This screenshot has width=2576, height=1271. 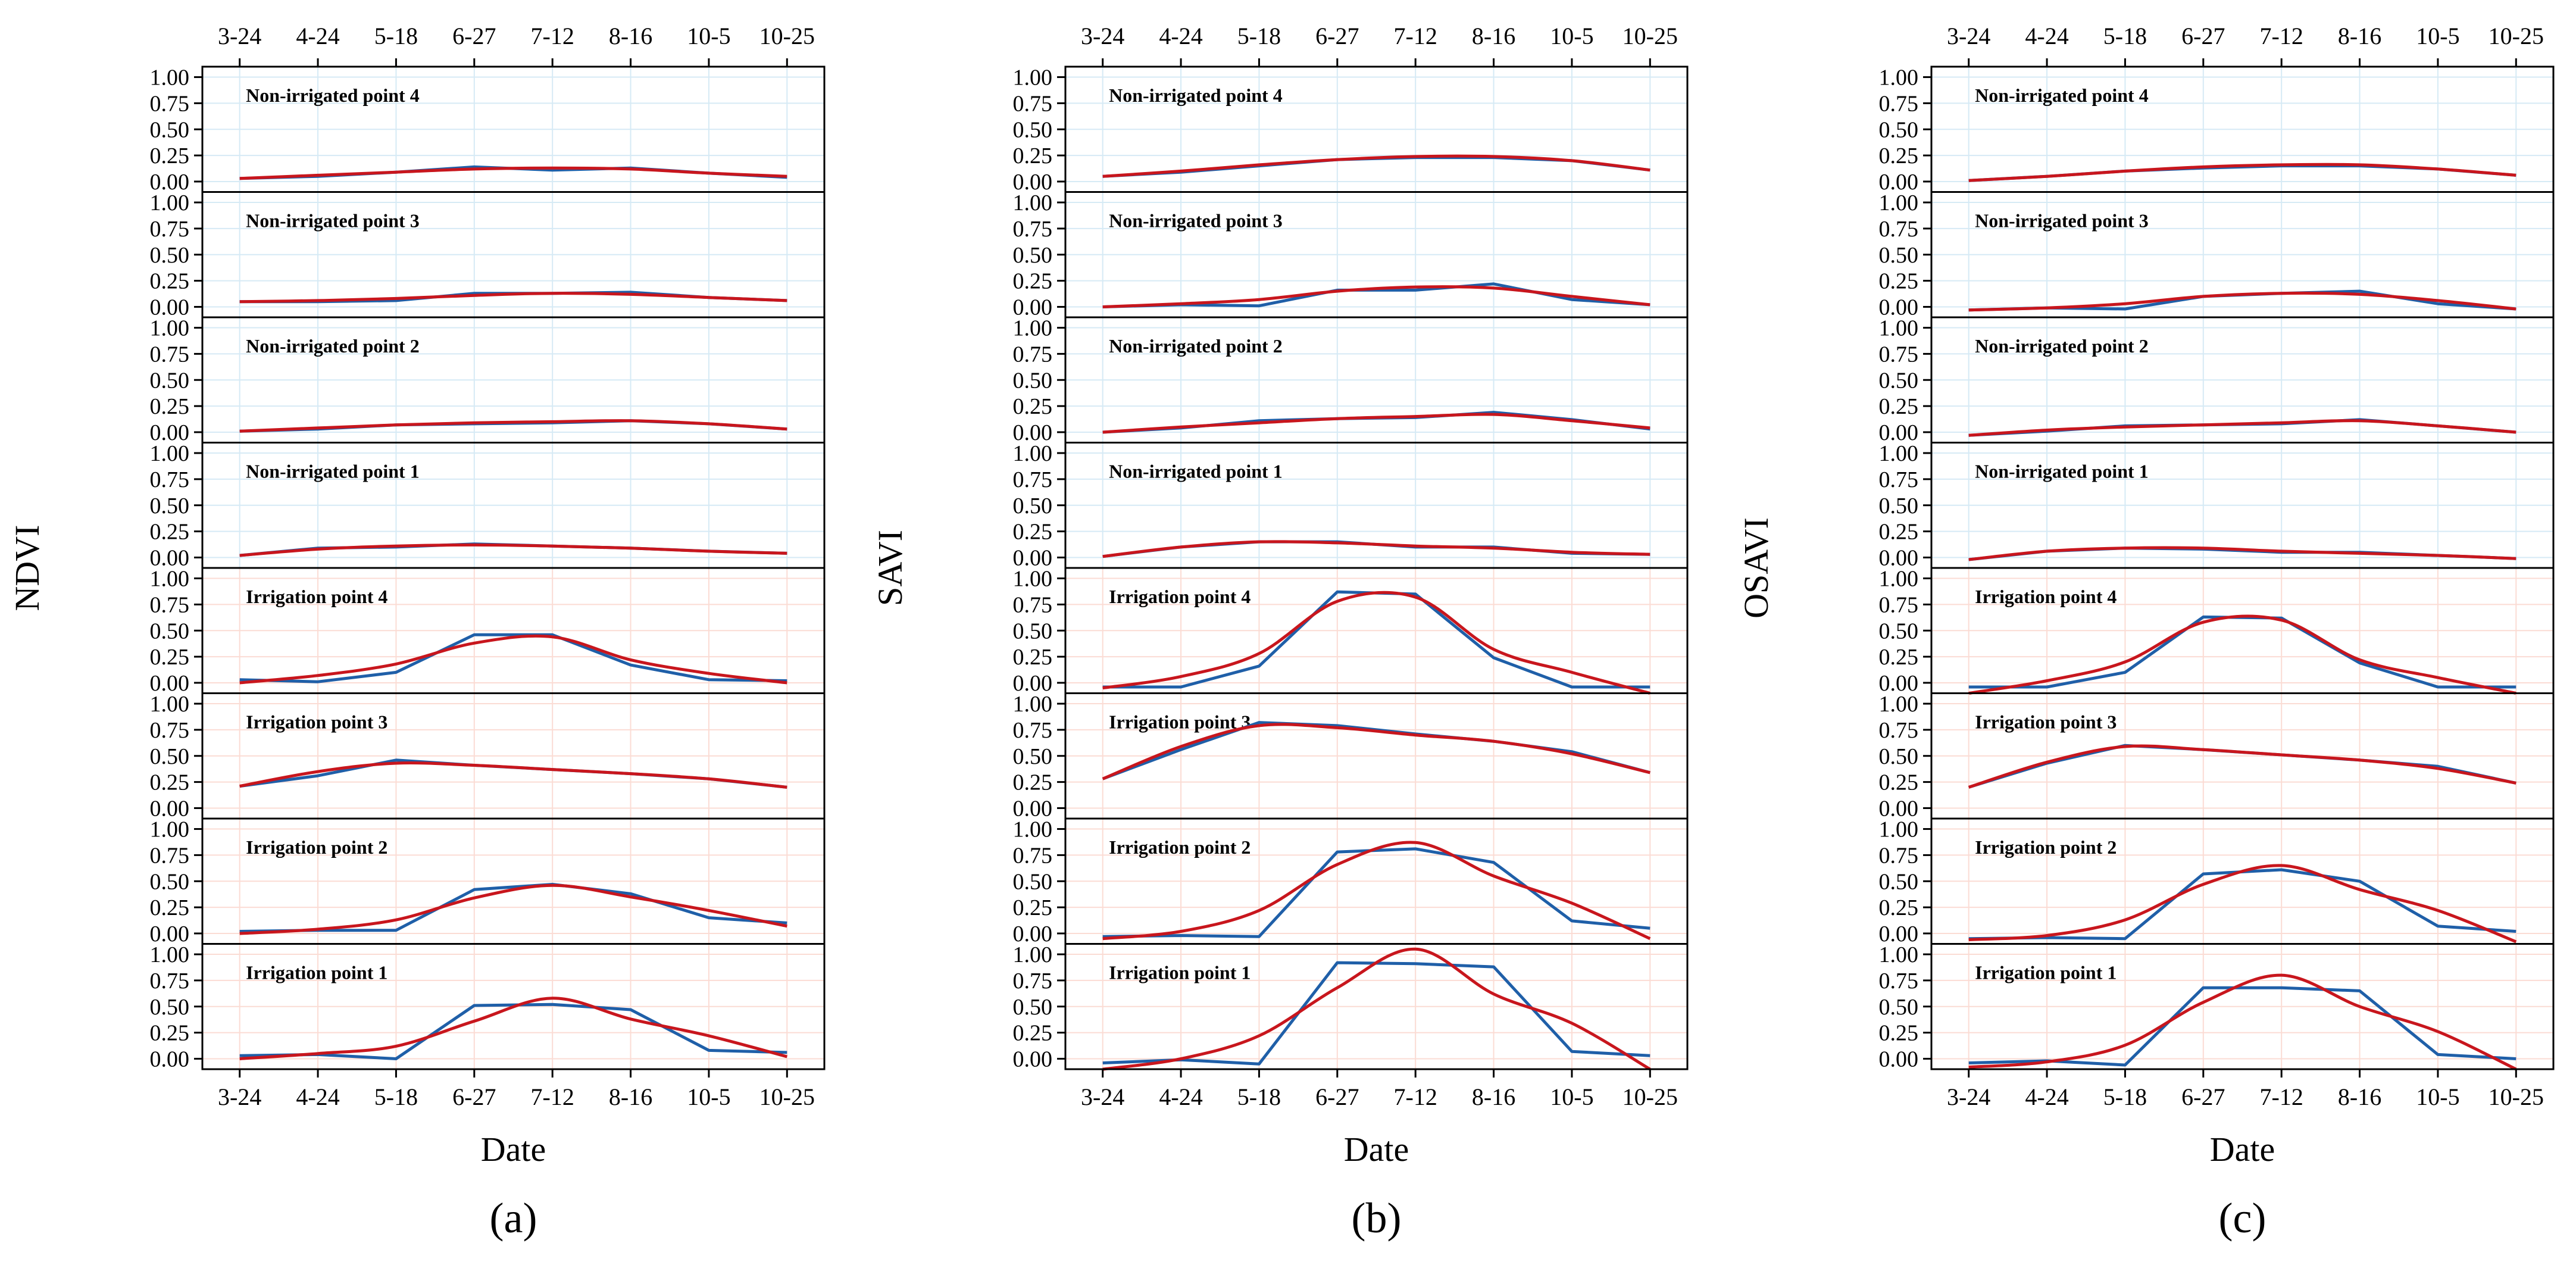 I want to click on x-tick-label-top: 4-24, so click(x=2046, y=36).